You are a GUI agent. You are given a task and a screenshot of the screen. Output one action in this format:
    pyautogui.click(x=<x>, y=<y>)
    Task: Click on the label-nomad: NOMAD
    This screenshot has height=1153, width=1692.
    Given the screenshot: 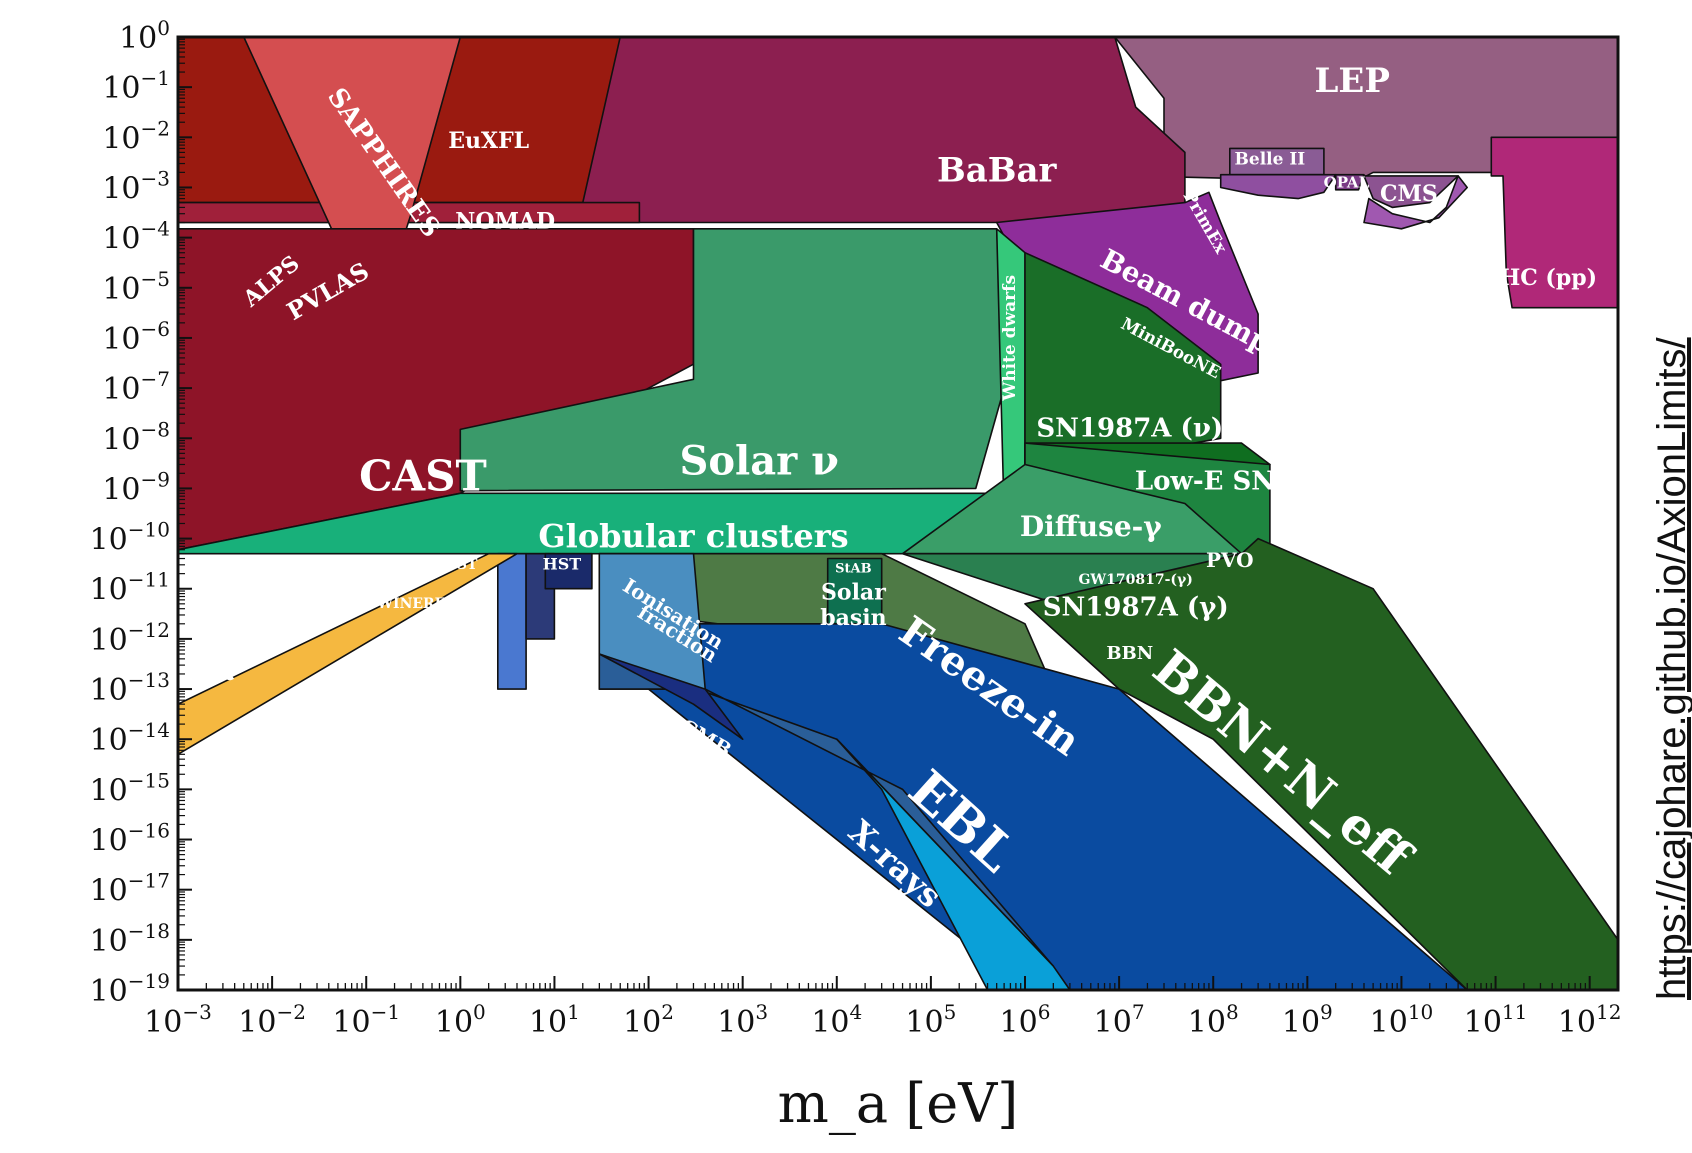 What is the action you would take?
    pyautogui.click(x=505, y=222)
    